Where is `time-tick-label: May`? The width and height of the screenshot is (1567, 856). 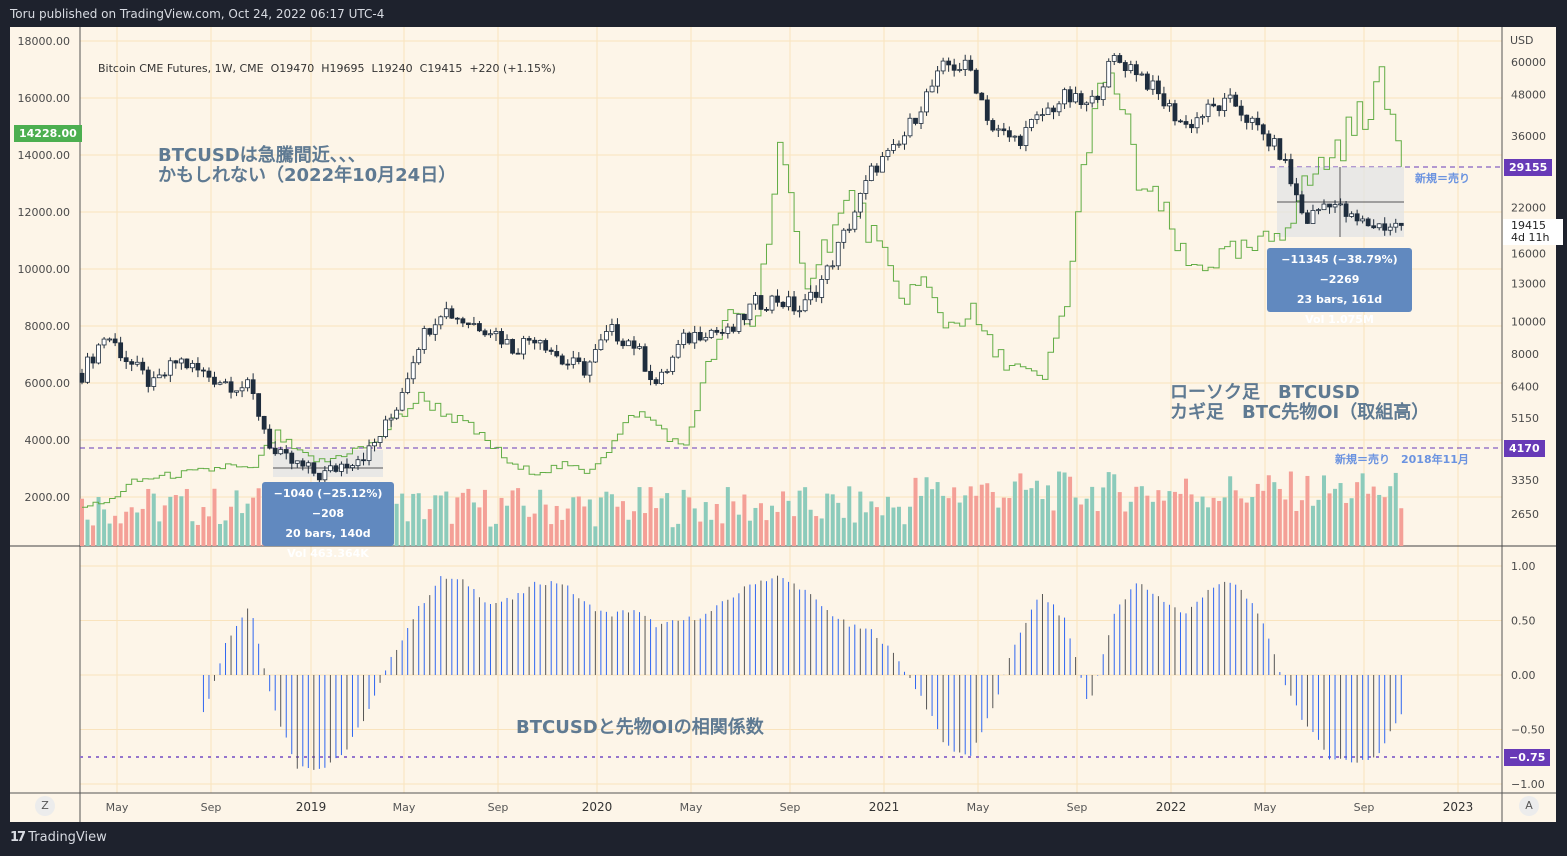
time-tick-label: May is located at coordinates (691, 807).